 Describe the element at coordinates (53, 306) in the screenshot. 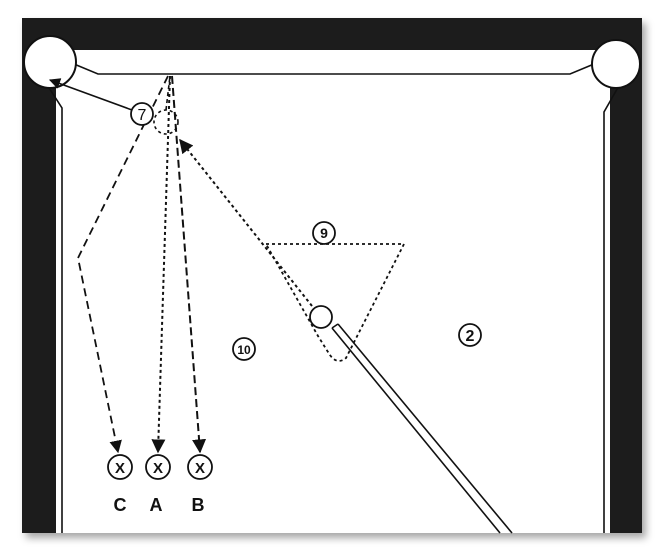

I see `cushion-left` at that location.